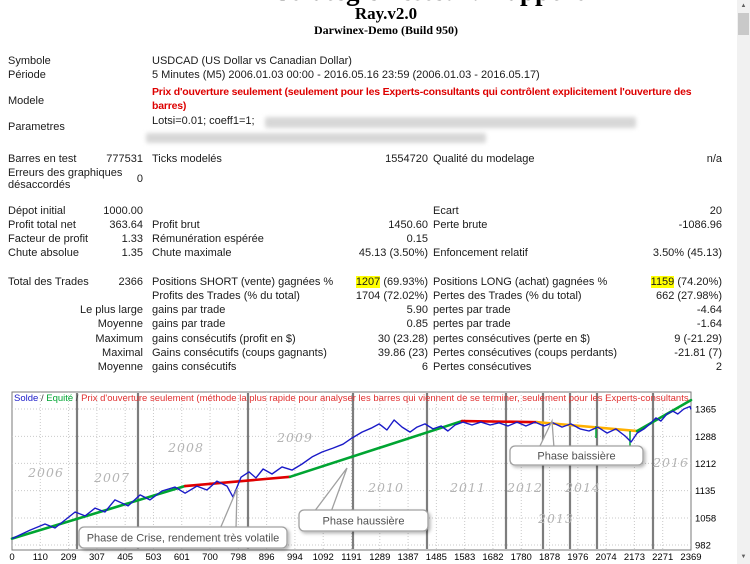 The height and width of the screenshot is (564, 750). I want to click on stat-value: 1000.00, so click(123, 211).